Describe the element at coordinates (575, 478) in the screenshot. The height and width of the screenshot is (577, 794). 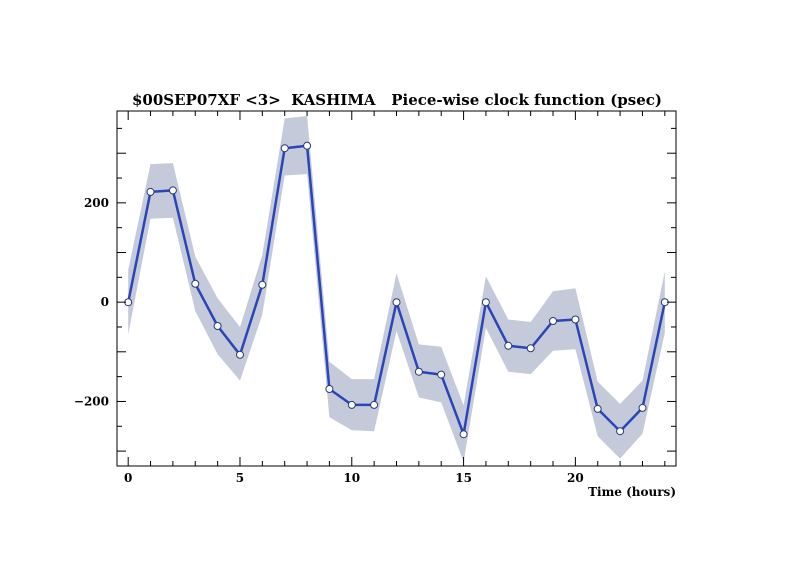
I see `x-tick-label: 20` at that location.